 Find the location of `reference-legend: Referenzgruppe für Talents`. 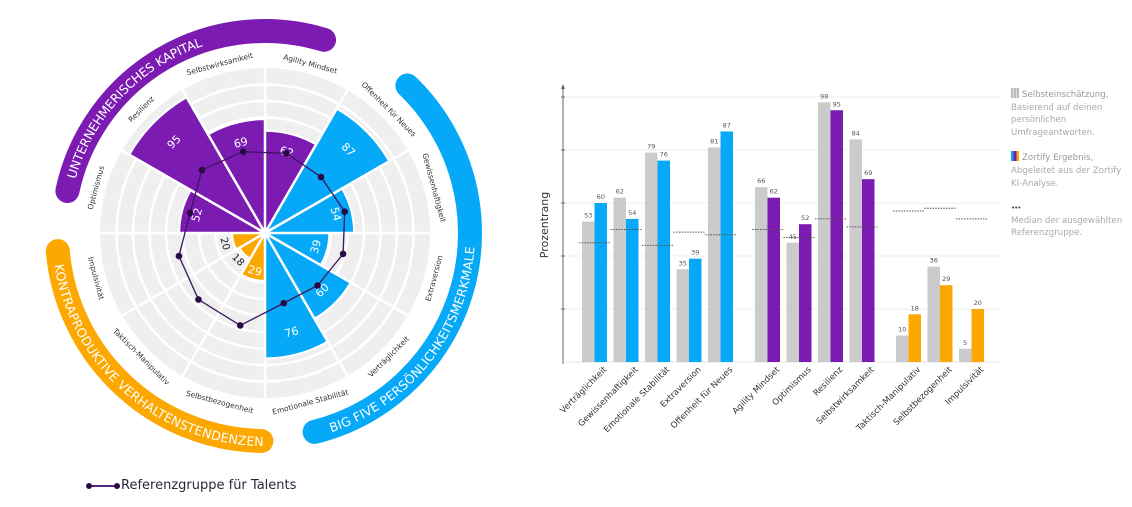

reference-legend: Referenzgruppe für Talents is located at coordinates (191, 485).